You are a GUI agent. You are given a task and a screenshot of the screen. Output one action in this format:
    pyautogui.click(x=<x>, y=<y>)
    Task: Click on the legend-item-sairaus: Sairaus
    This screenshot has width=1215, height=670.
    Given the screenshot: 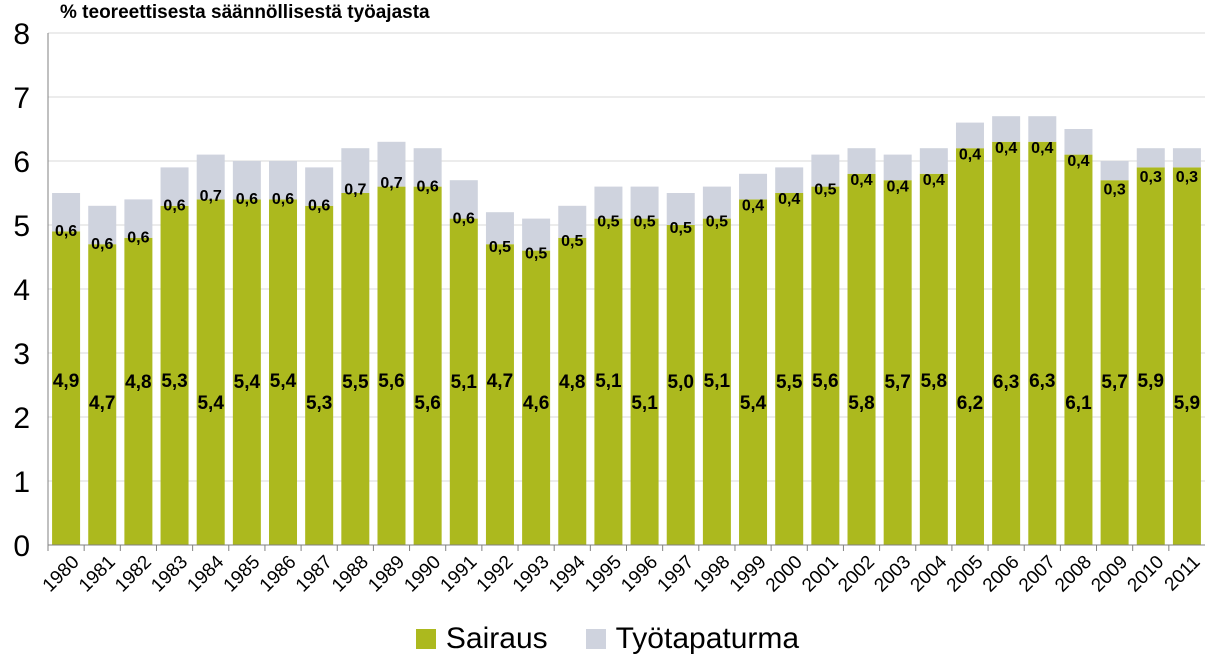 What is the action you would take?
    pyautogui.click(x=481, y=639)
    